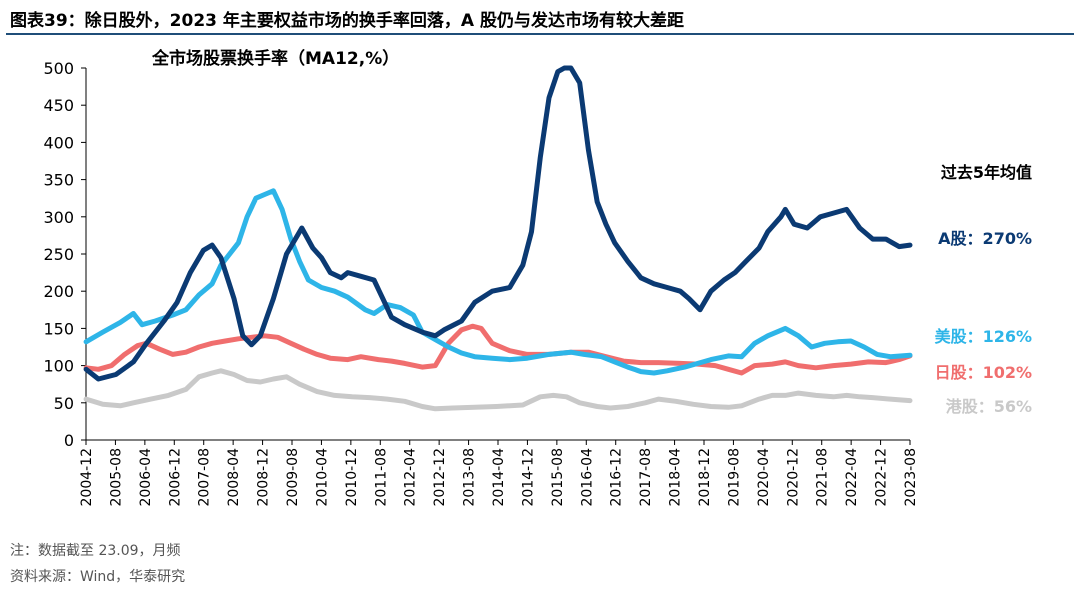 Image resolution: width=1080 pixels, height=595 pixels. Describe the element at coordinates (322, 477) in the screenshot. I see `x-tick-label: 2010-04` at that location.